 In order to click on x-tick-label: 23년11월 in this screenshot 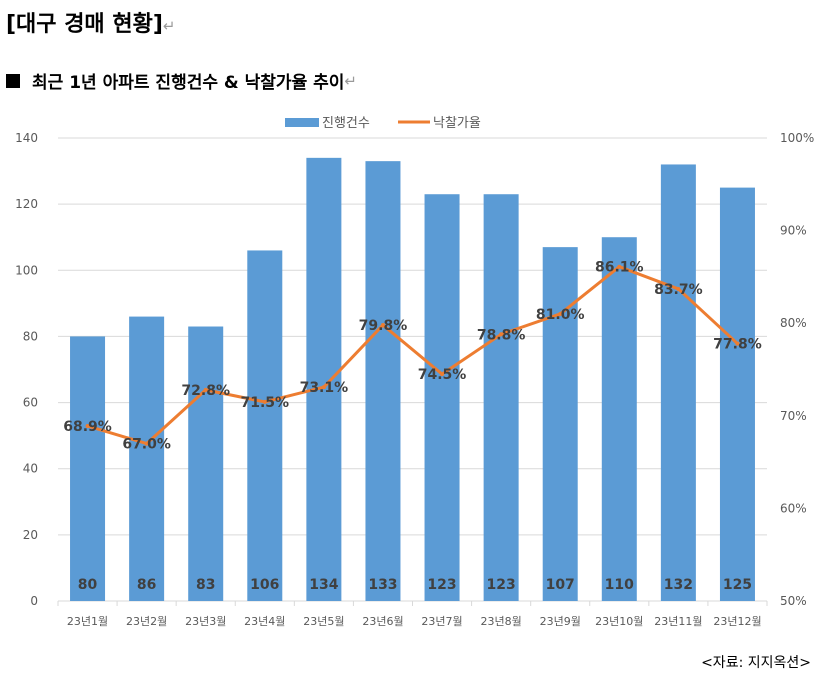, I will do `click(678, 621)`.